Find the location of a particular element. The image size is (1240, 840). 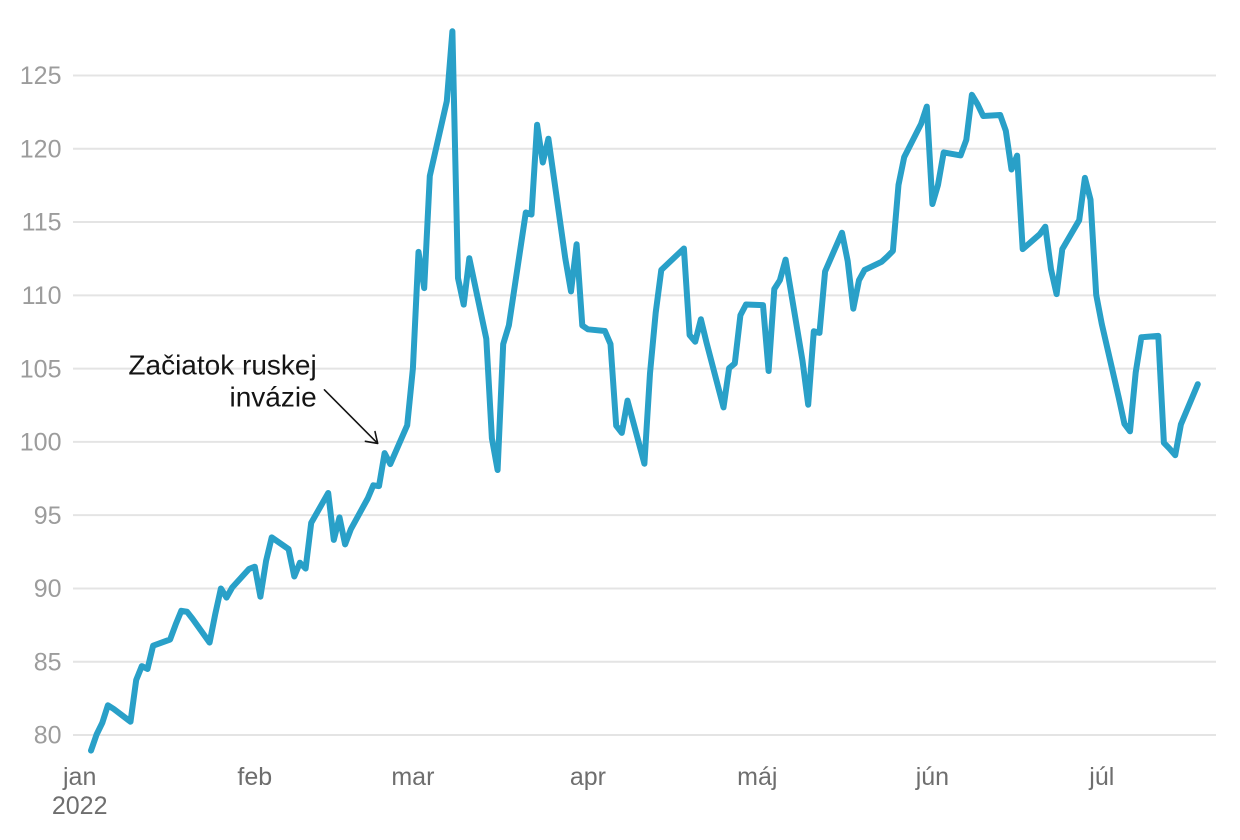

svg-text: júl is located at coordinates (1101, 777).